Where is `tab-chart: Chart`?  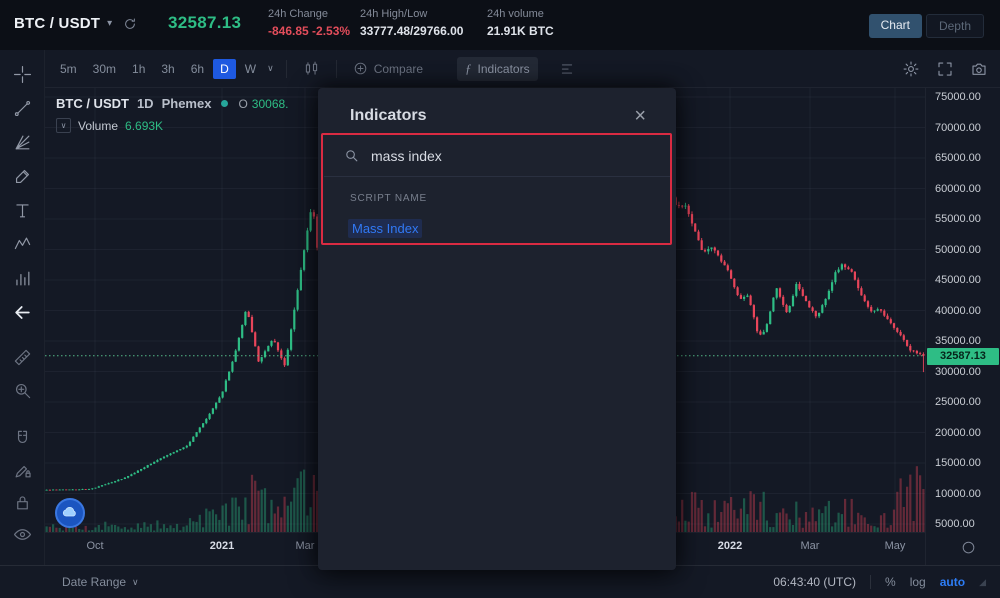
tab-chart: Chart is located at coordinates (895, 26).